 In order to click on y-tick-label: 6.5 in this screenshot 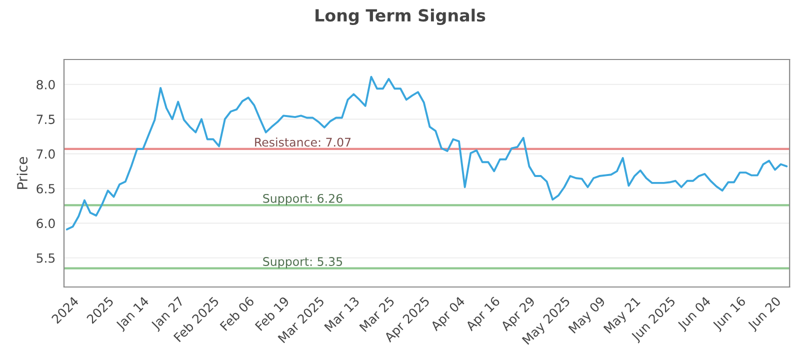, I will do `click(45, 189)`.